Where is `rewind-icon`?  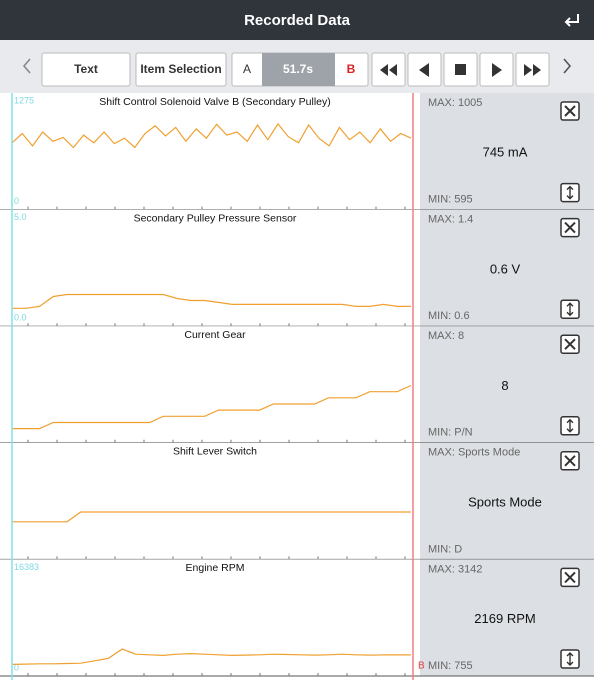 rewind-icon is located at coordinates (388, 70).